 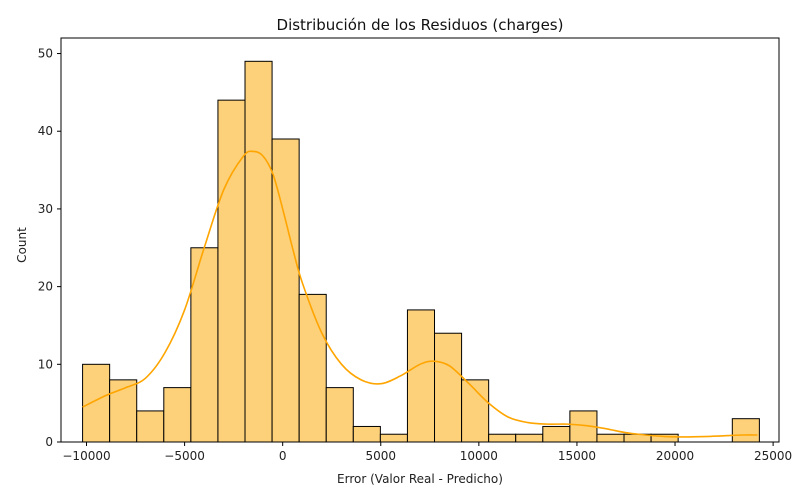 I want to click on x-tick-label: 5000, so click(x=380, y=456).